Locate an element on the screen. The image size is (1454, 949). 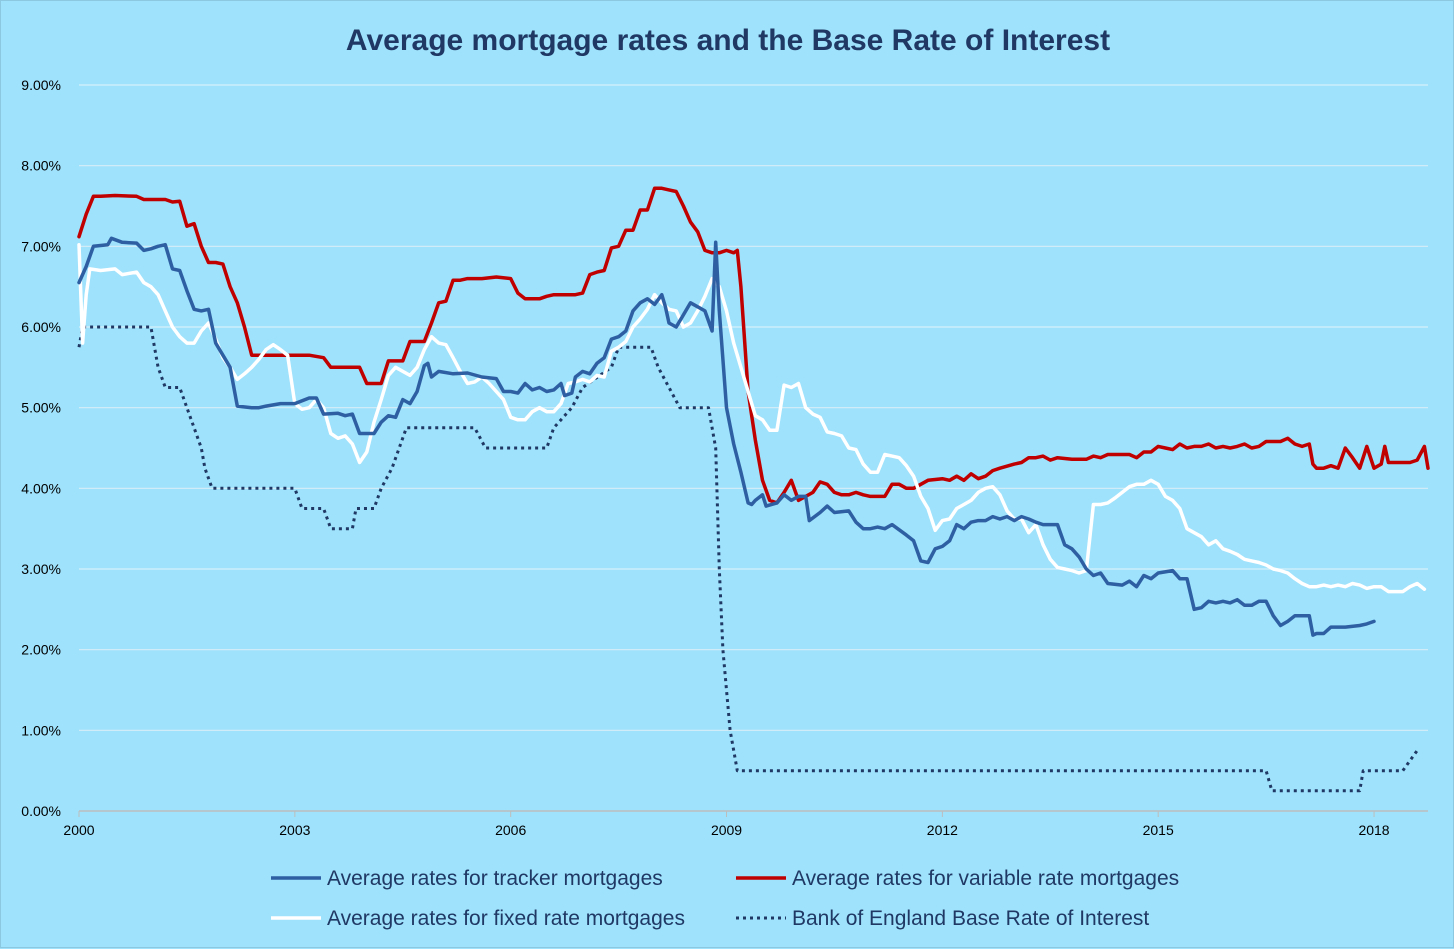
y-tick-label: 5.00% is located at coordinates (41, 408).